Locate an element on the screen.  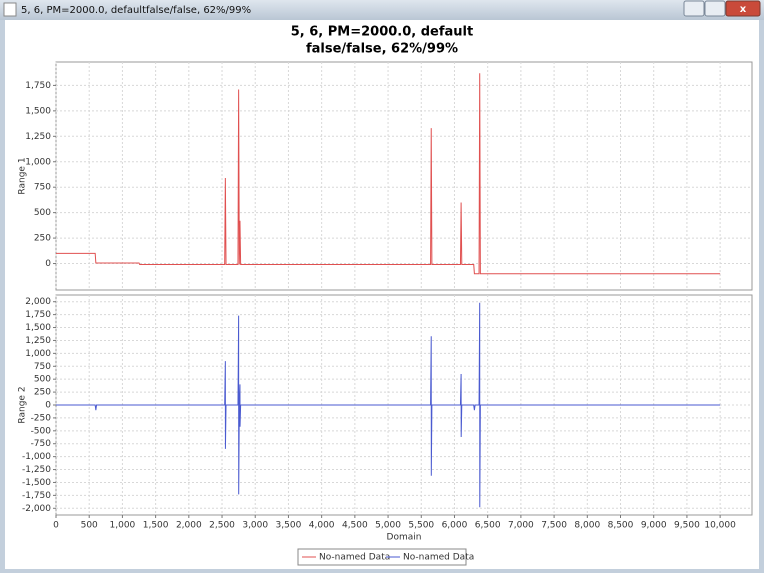
x-tick-label: 5,000 is located at coordinates (388, 526).